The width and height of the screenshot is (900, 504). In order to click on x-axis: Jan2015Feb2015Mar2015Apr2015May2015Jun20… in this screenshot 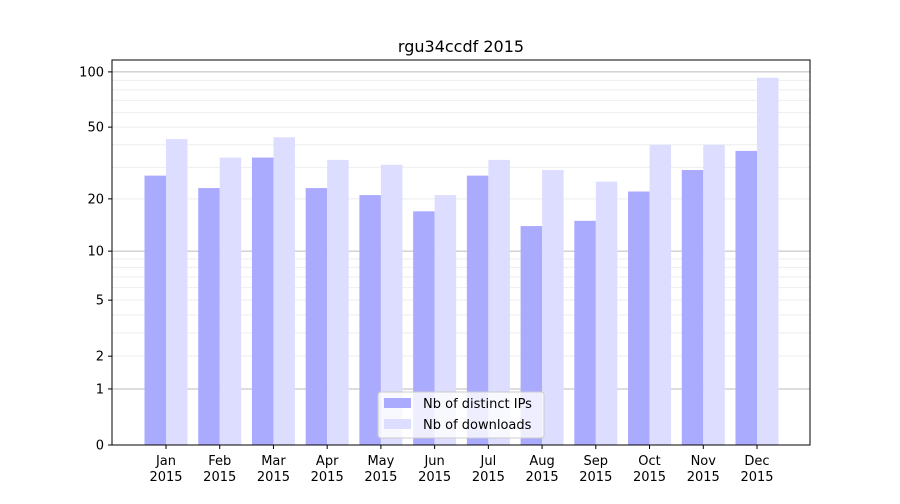, I will do `click(461, 465)`.